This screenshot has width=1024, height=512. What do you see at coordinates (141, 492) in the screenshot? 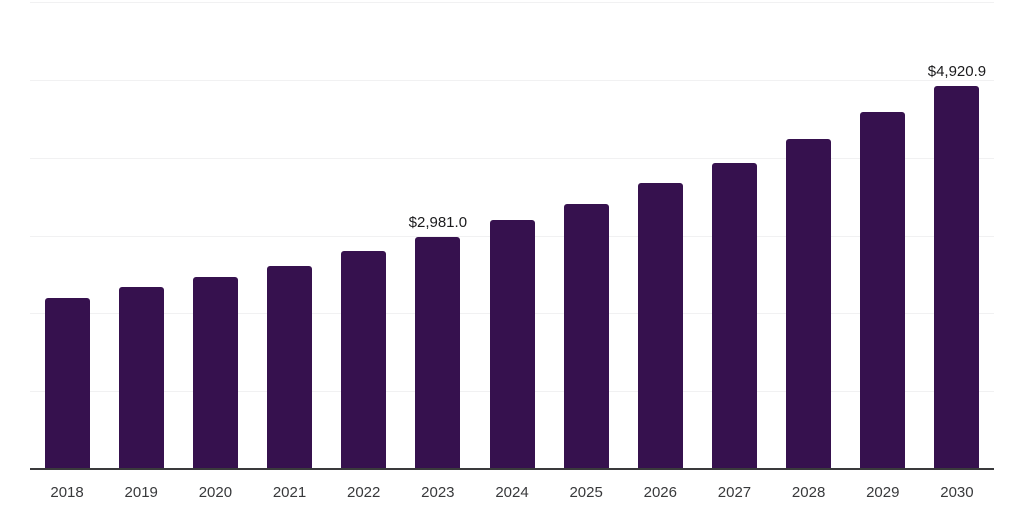
I see `x-tick-2019: 2019` at bounding box center [141, 492].